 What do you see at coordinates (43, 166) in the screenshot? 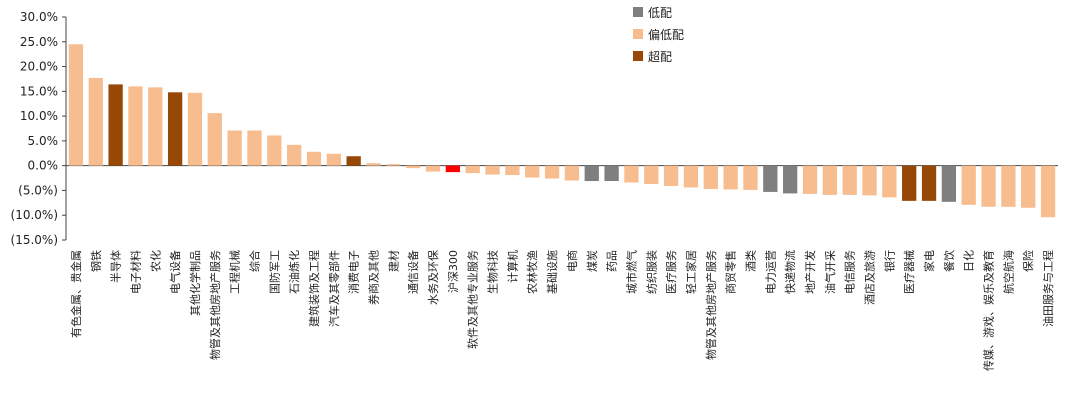
I see `y-tick-label: 0.0%` at bounding box center [43, 166].